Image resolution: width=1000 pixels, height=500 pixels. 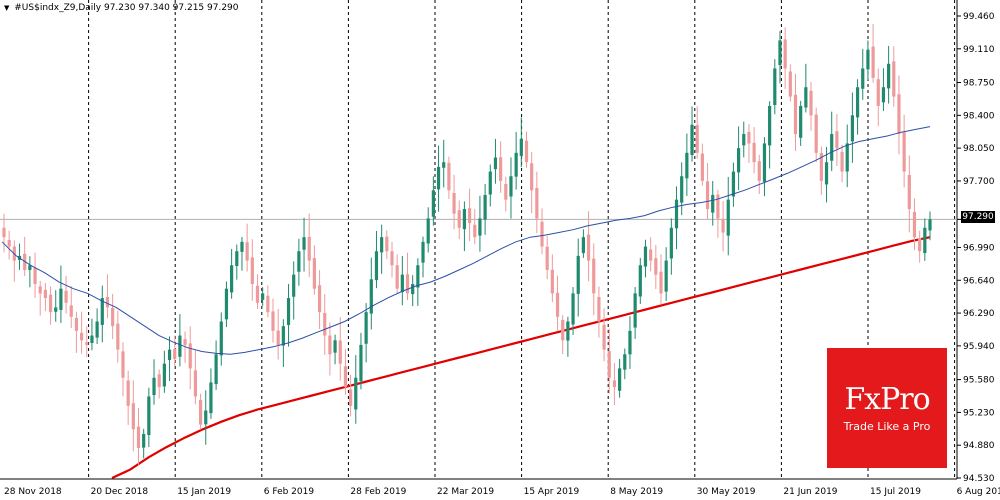 What do you see at coordinates (979, 84) in the screenshot?
I see `y-tick-label: 98.750` at bounding box center [979, 84].